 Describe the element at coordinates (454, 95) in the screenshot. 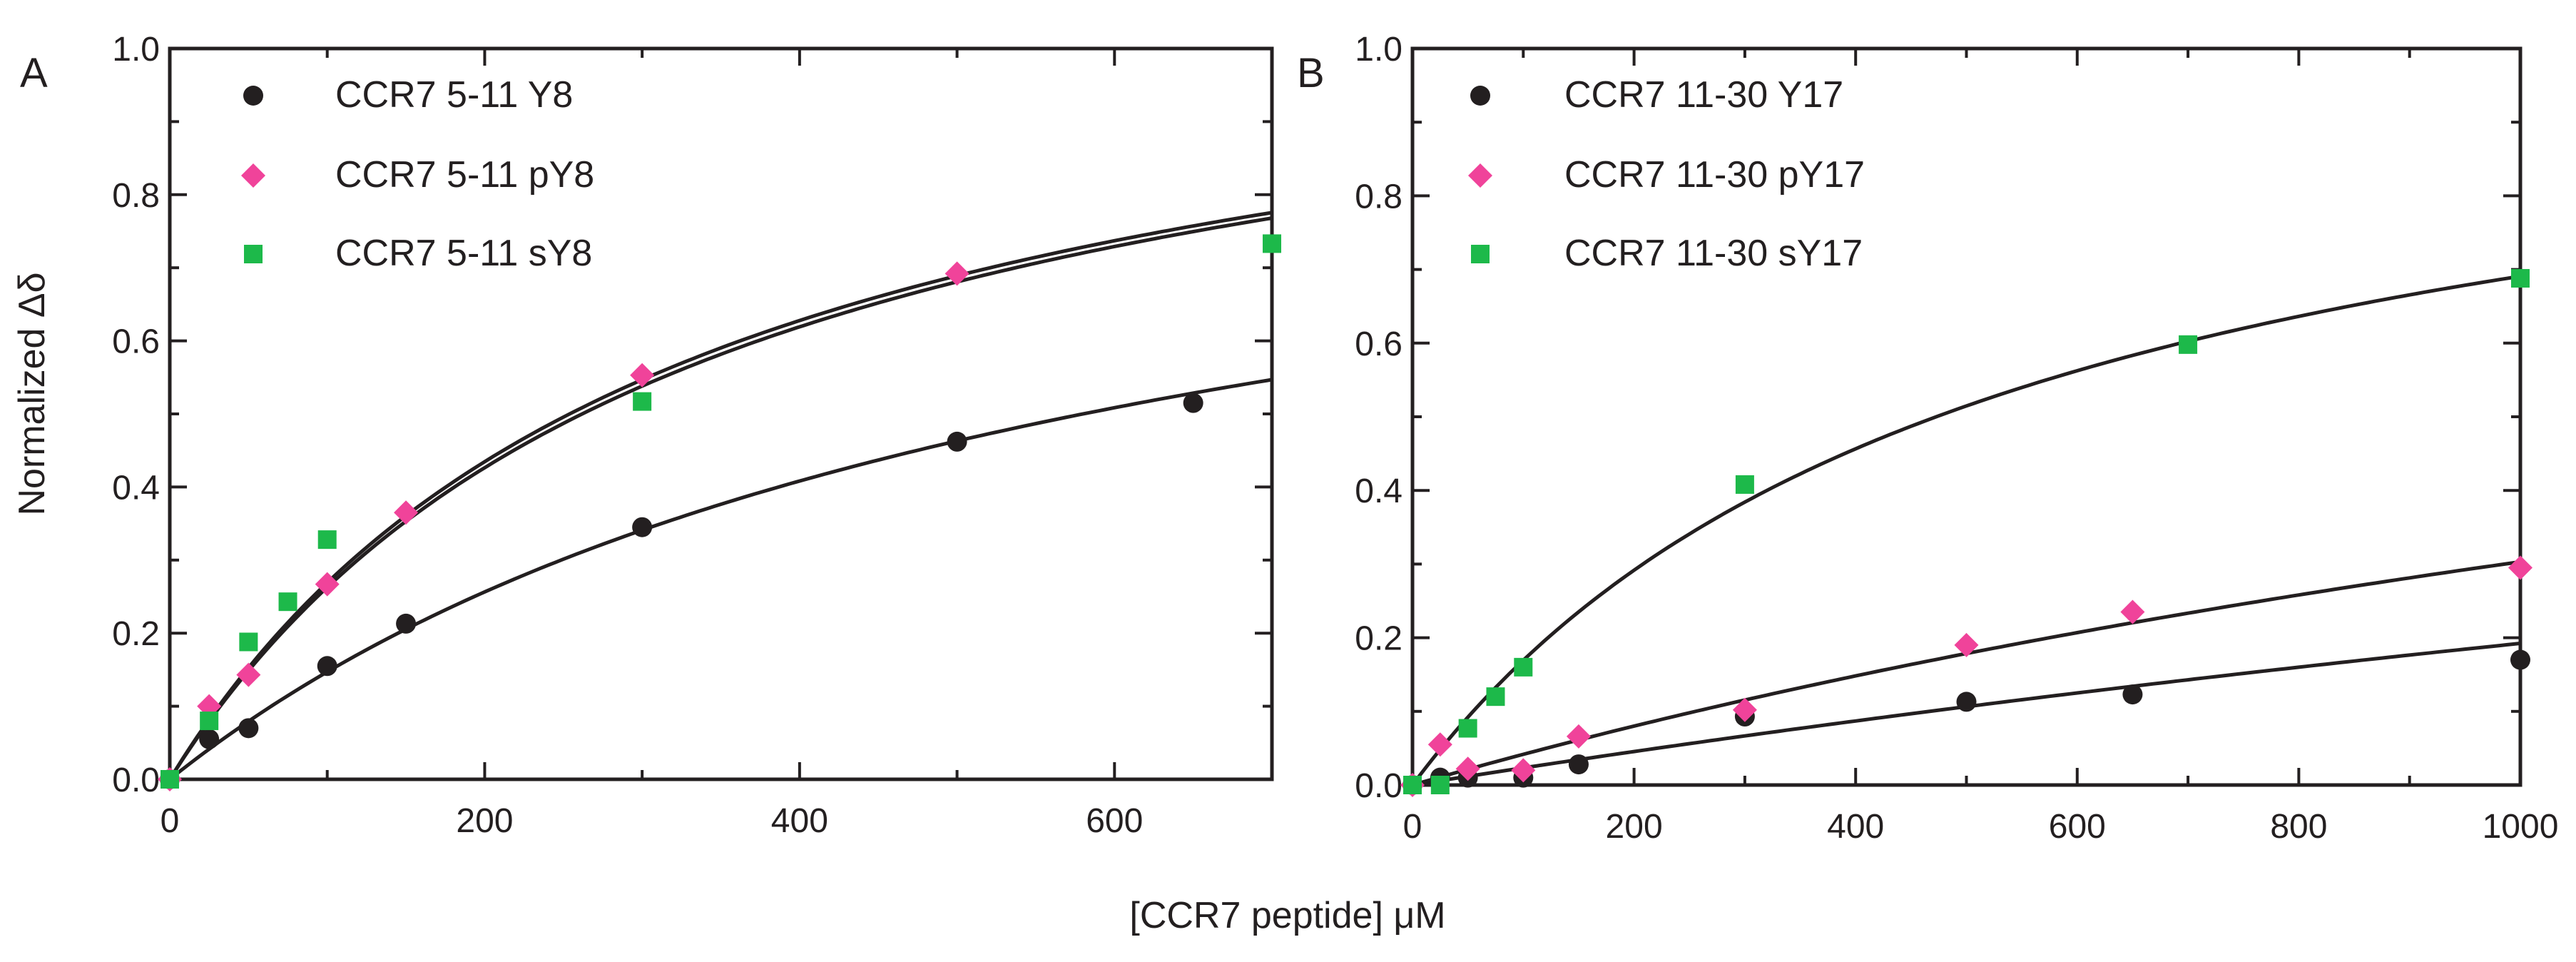

I see `legend-label: CCR7 5-11 Y8` at that location.